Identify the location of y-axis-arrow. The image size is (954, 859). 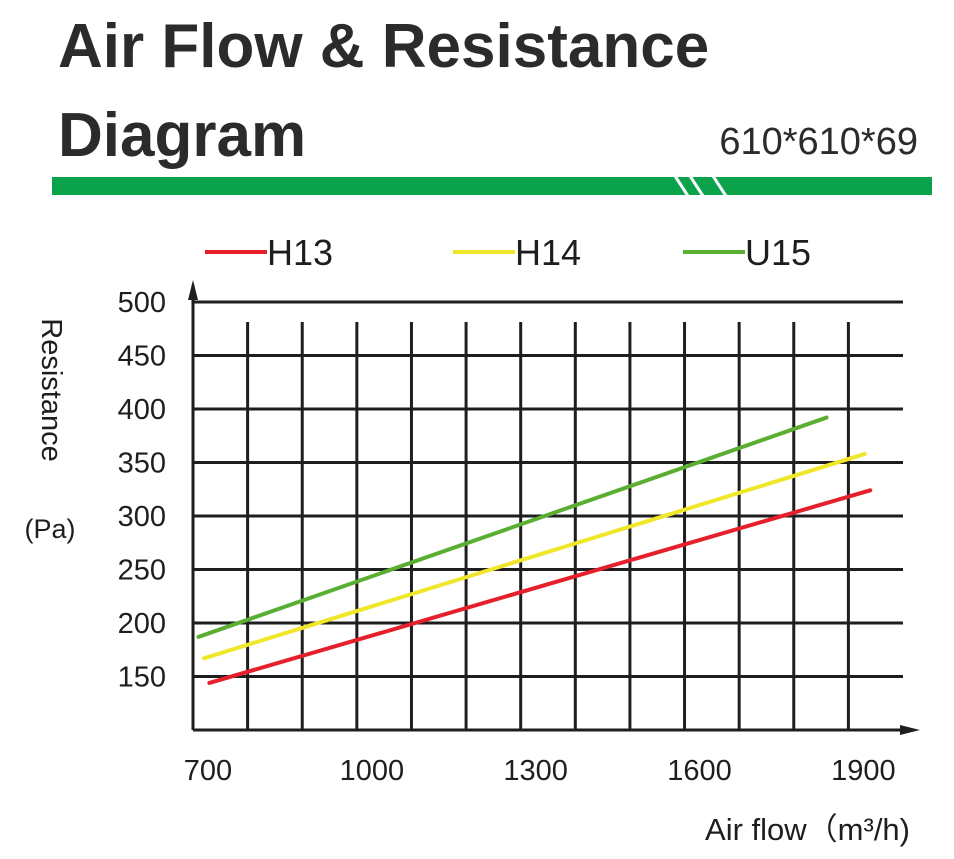
(193, 290).